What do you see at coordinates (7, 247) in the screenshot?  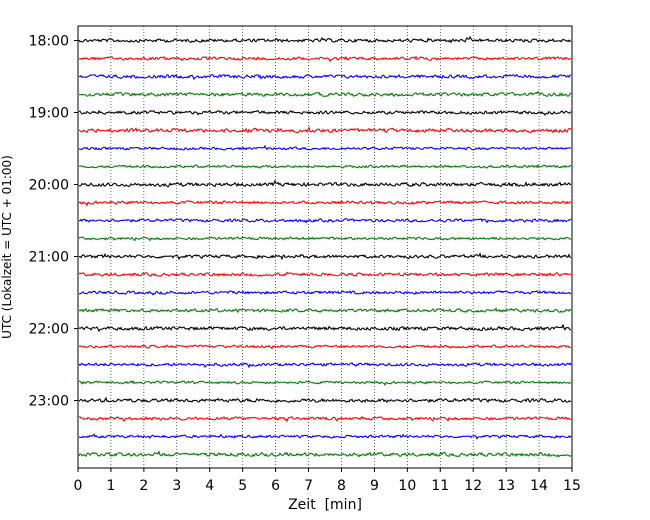 I see `y-axis-label: UTC (Lokalzeit = UTC + 01:00)` at bounding box center [7, 247].